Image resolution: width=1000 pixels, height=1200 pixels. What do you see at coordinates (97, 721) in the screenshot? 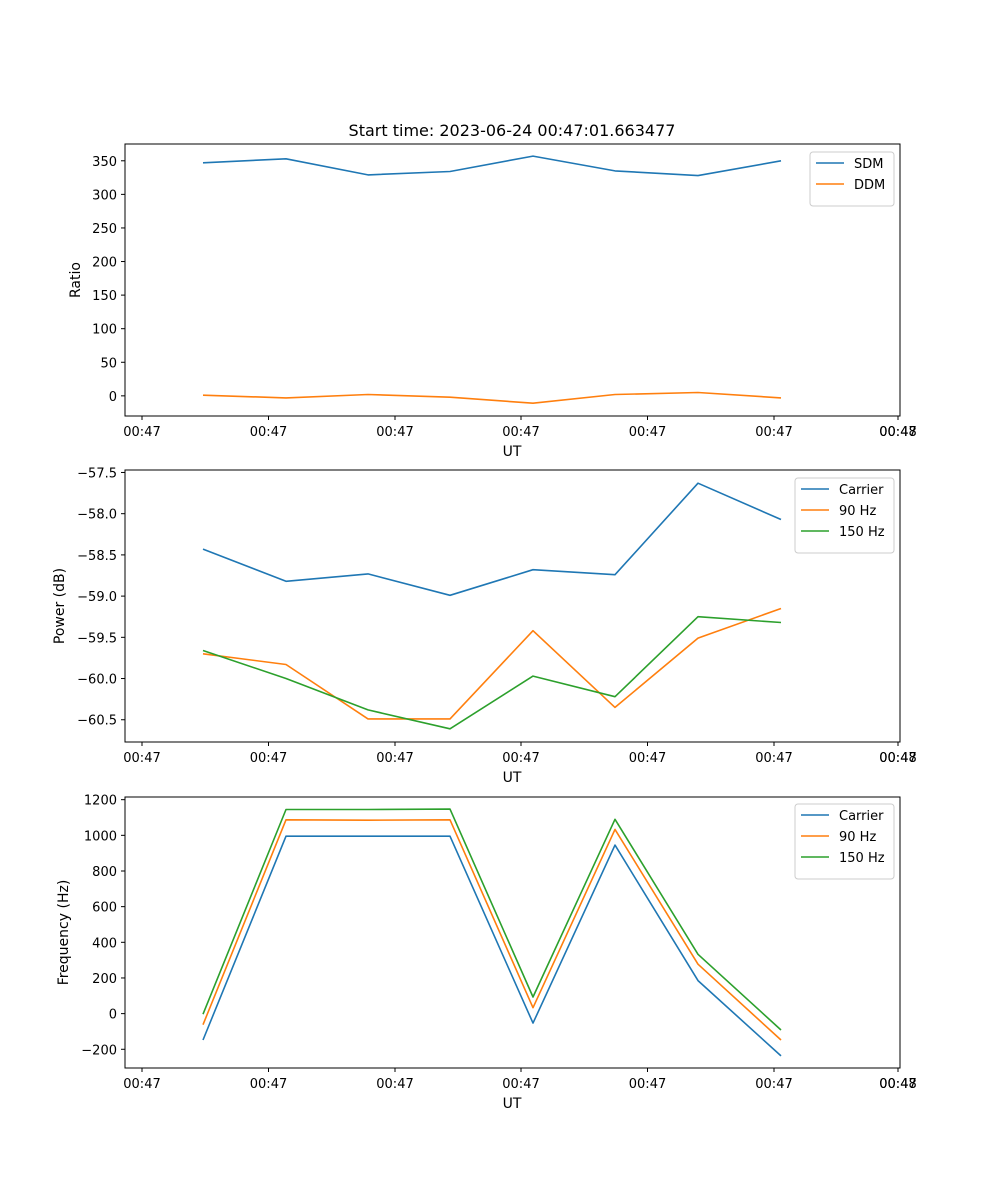
I see `y-tick-label: −60.5` at bounding box center [97, 721].